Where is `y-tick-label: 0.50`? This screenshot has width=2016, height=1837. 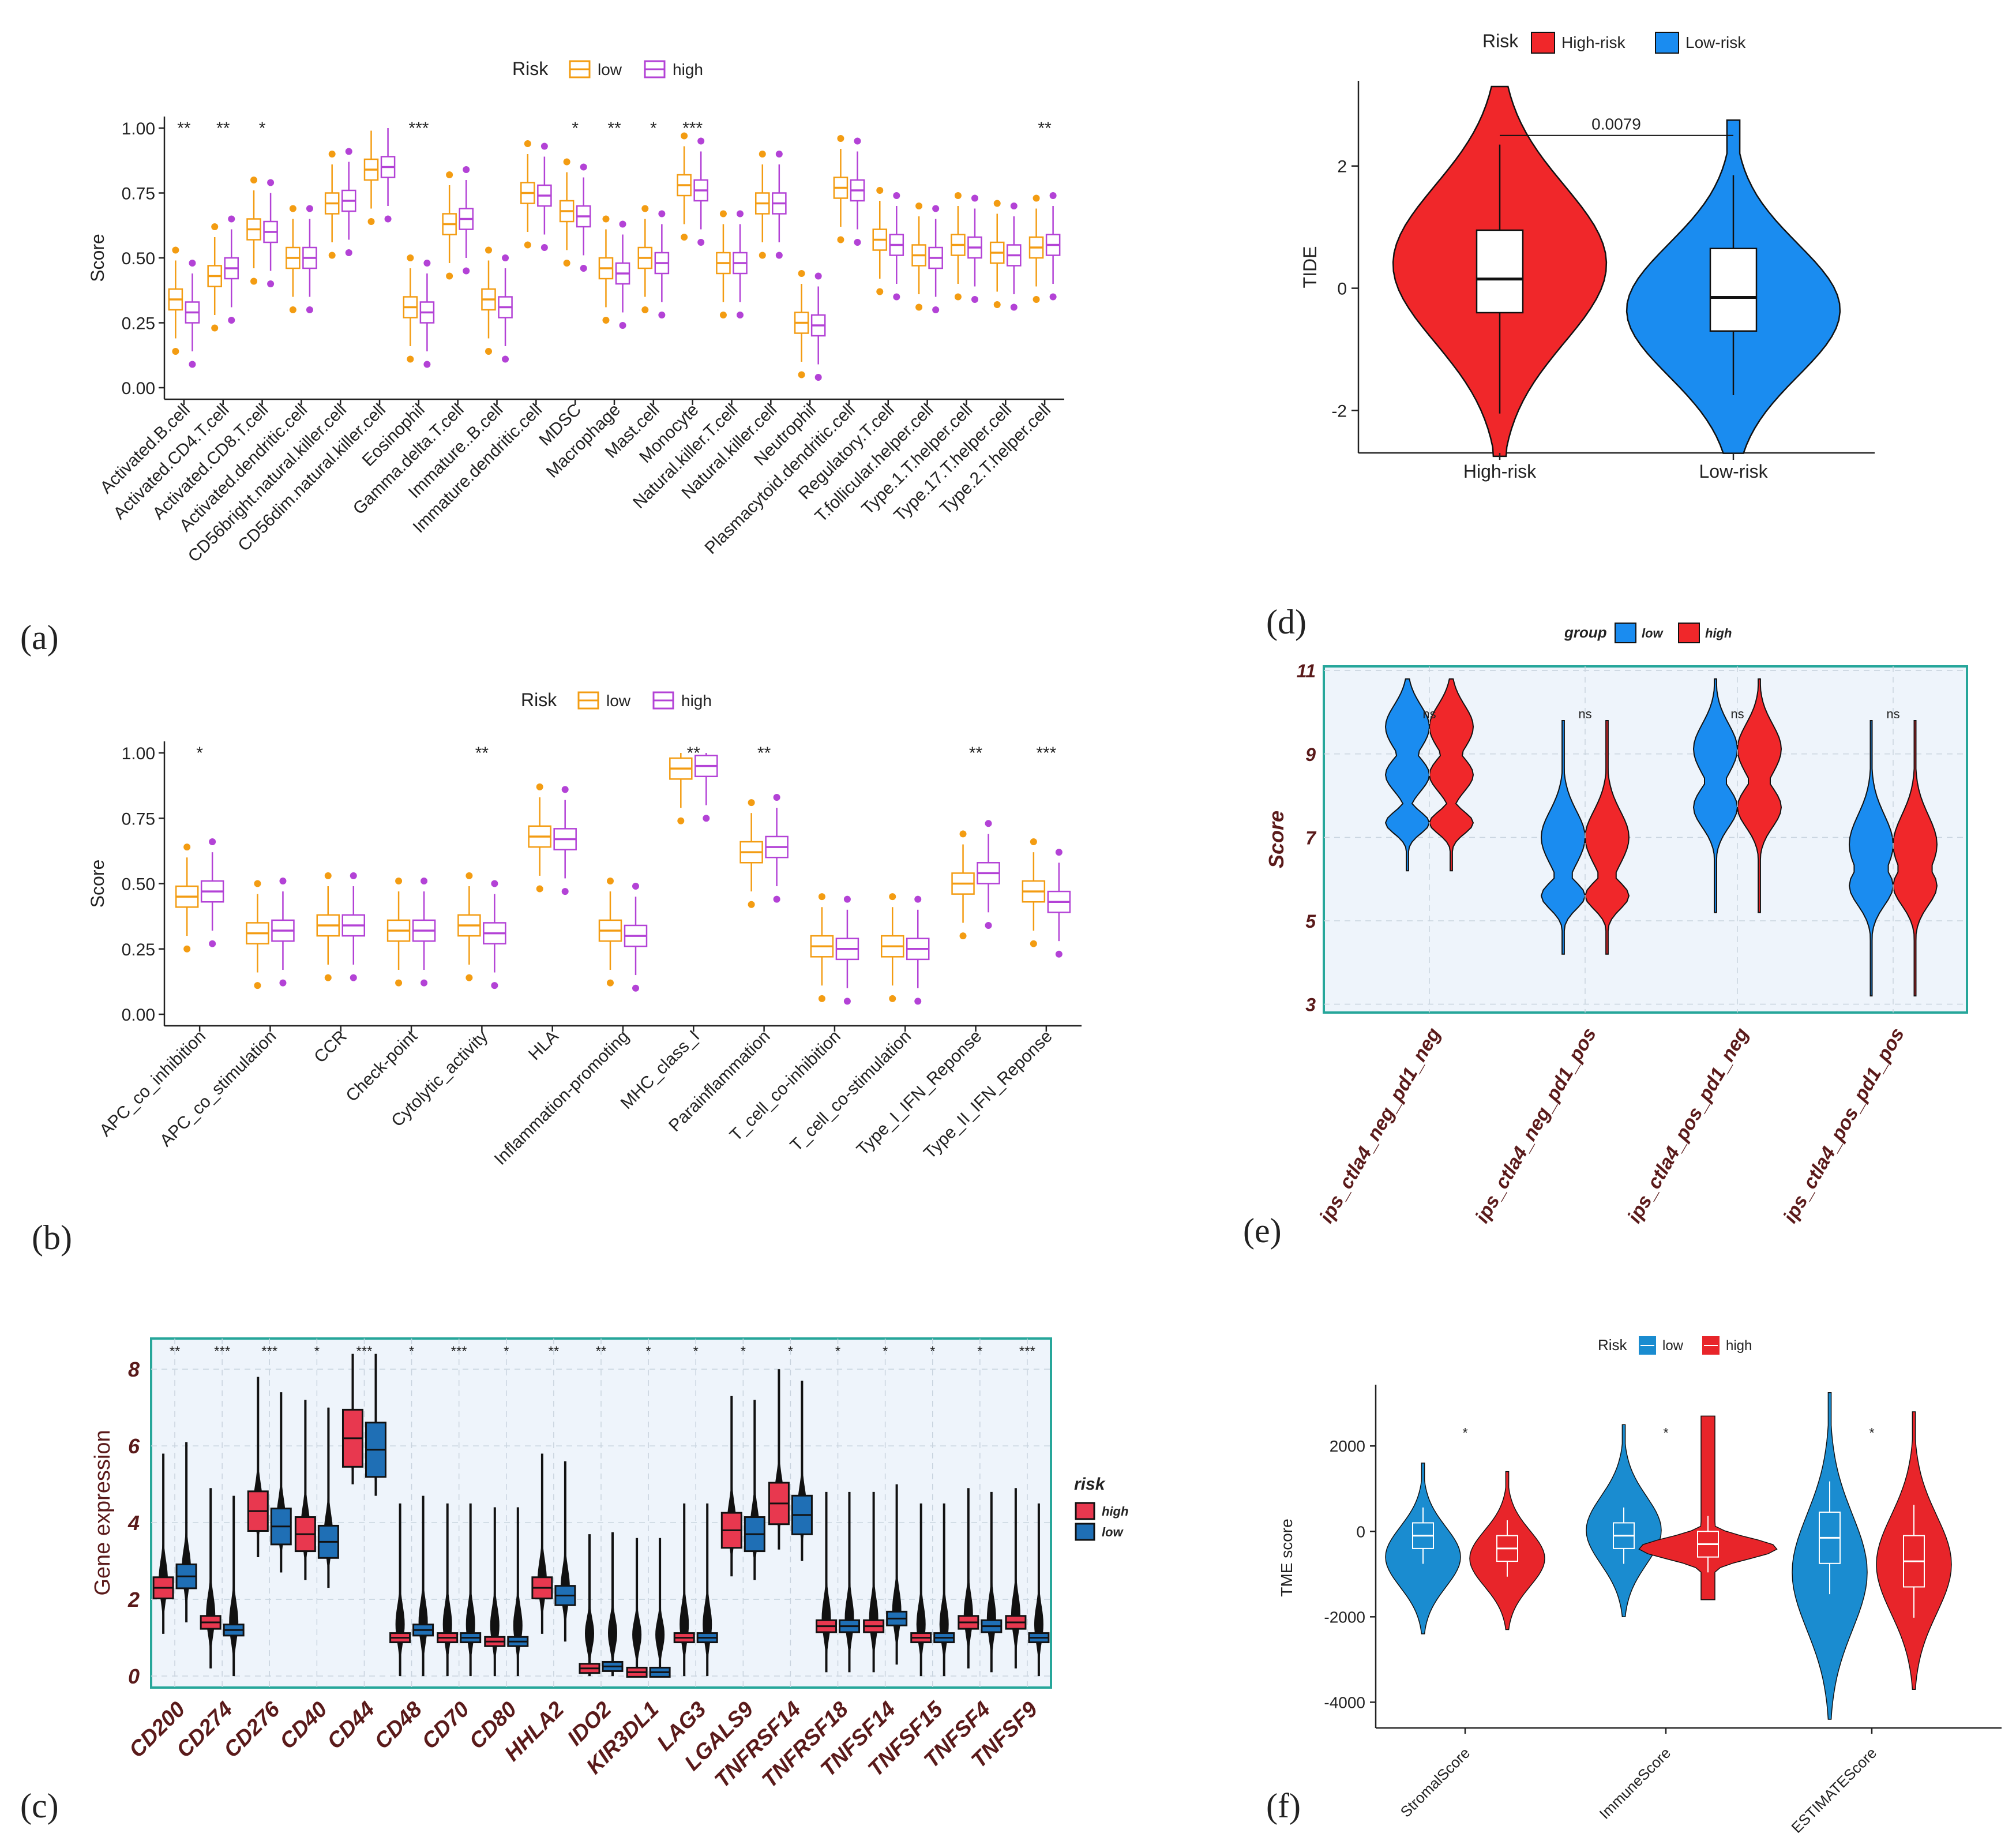 y-tick-label: 0.50 is located at coordinates (138, 258).